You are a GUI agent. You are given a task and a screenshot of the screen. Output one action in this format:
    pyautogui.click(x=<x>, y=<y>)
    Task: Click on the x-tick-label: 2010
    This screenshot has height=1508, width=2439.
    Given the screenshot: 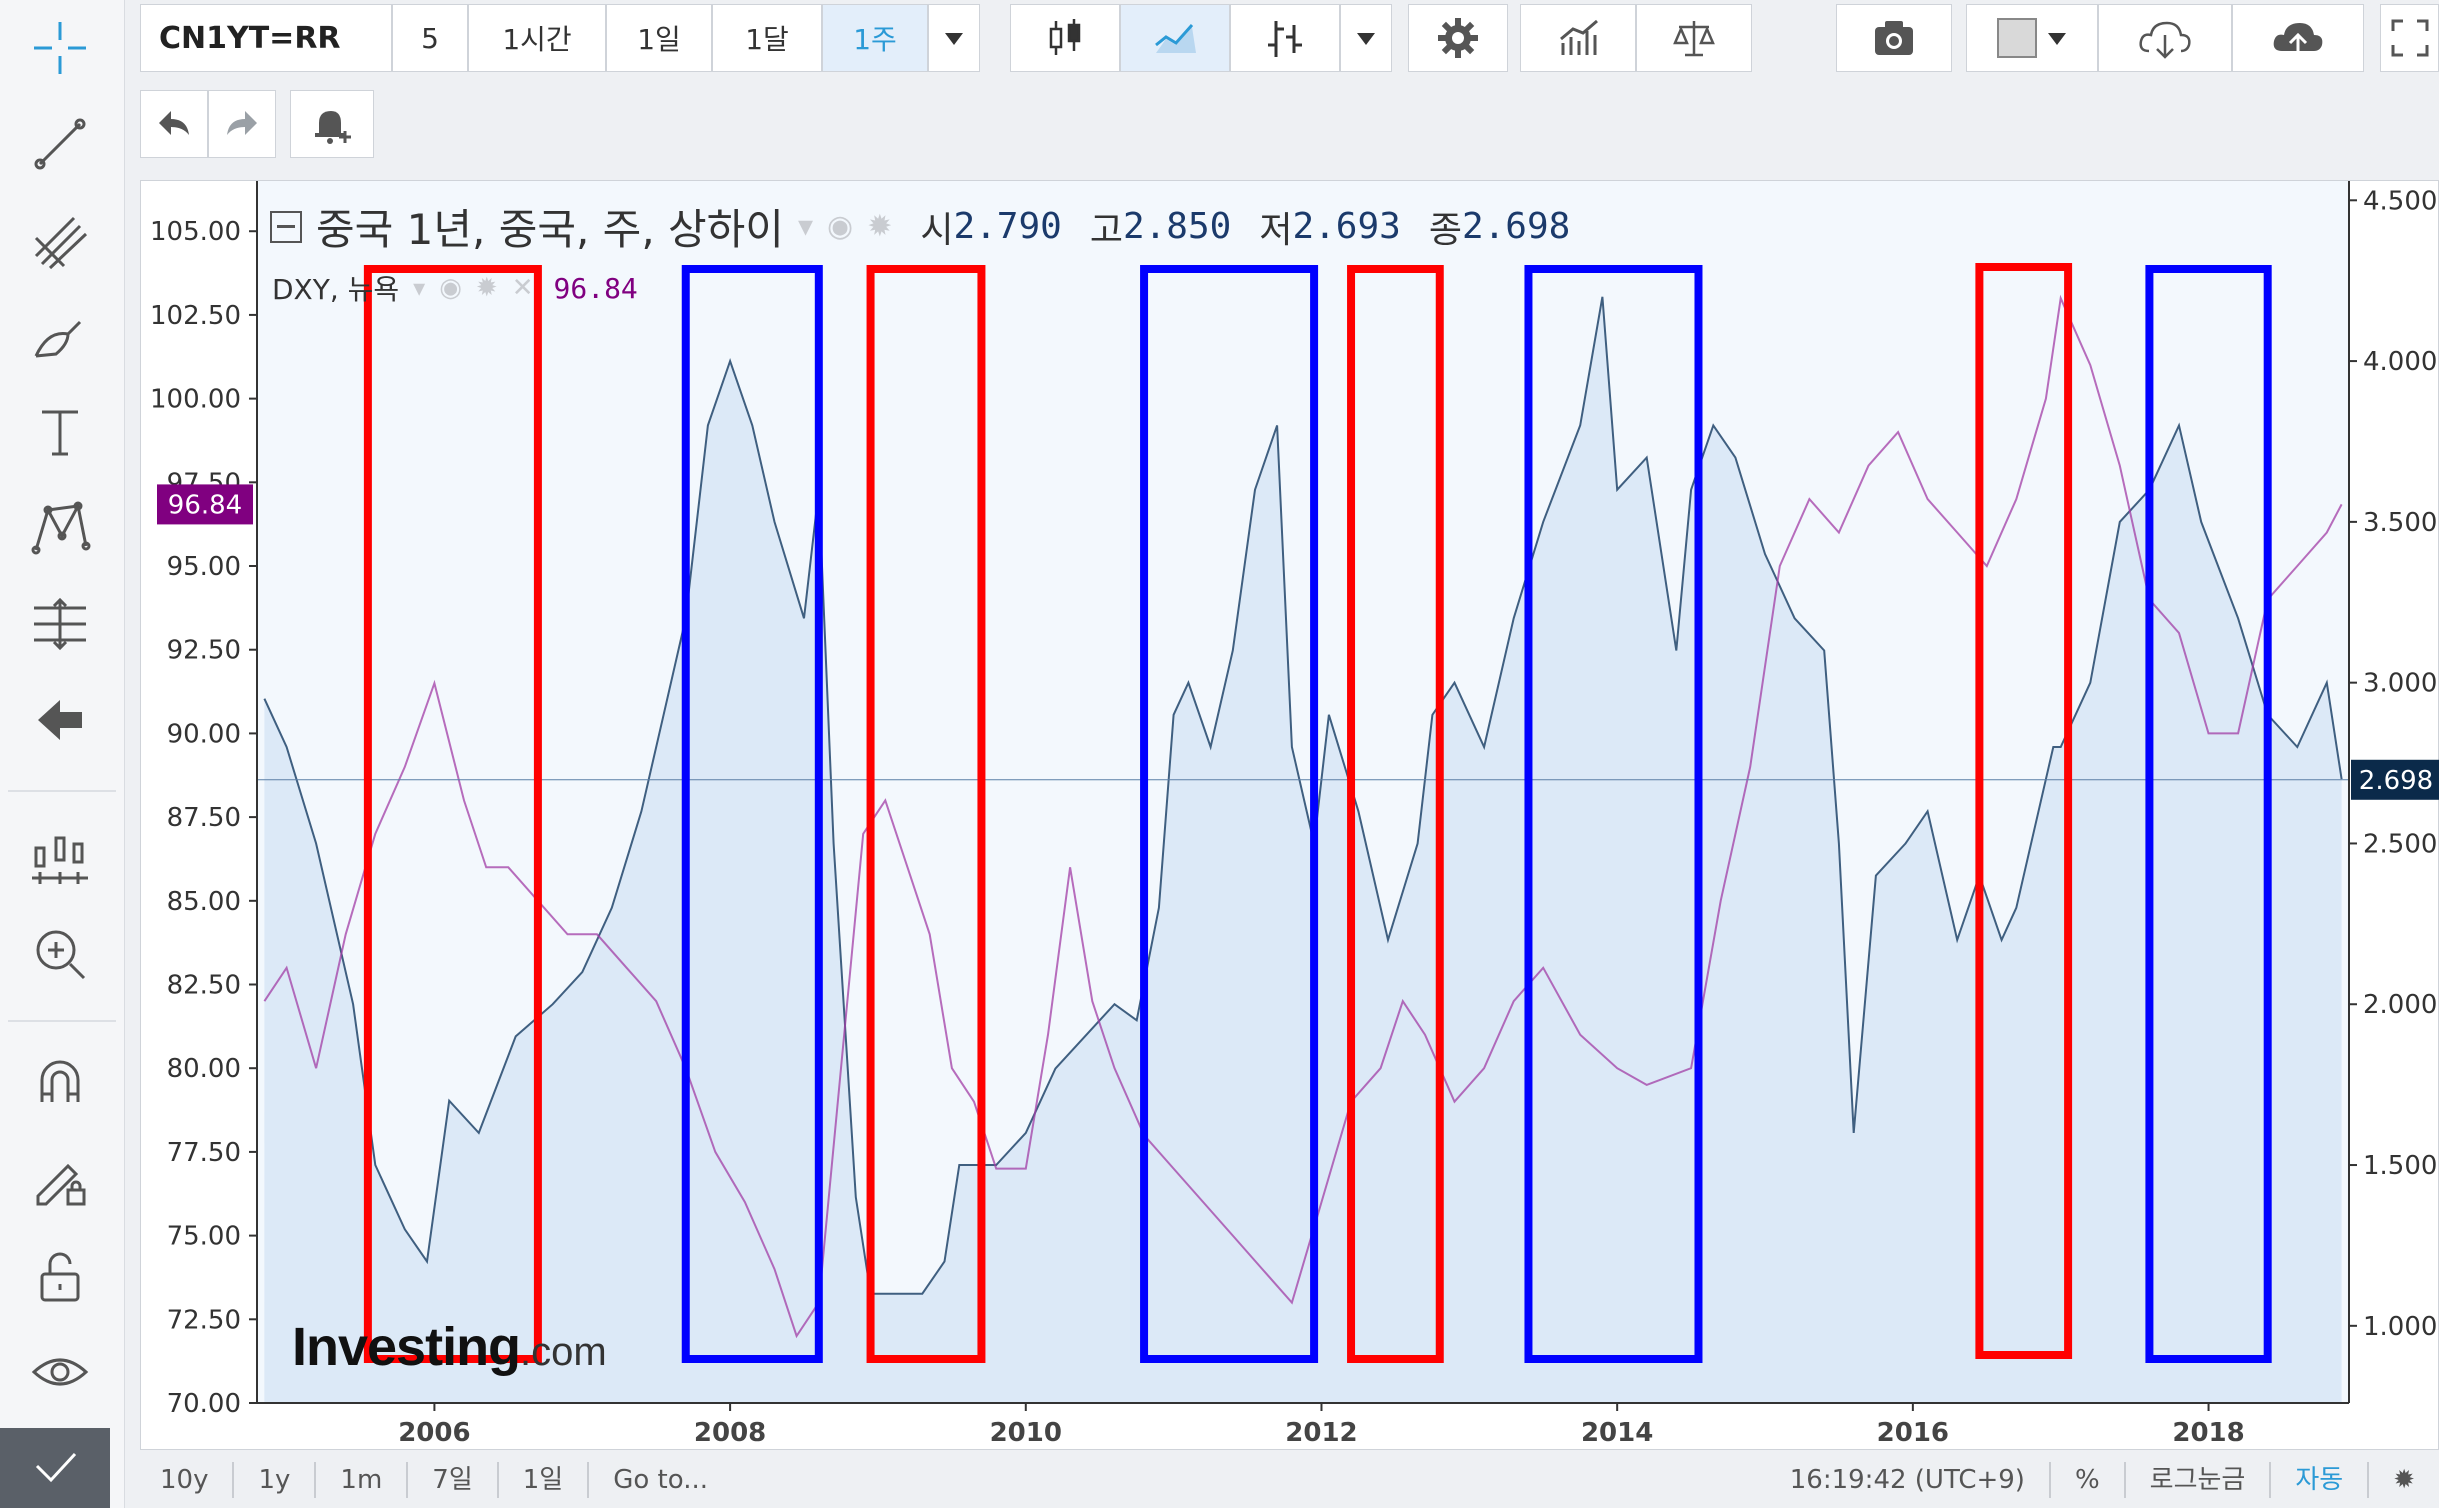 What is the action you would take?
    pyautogui.click(x=1026, y=1433)
    